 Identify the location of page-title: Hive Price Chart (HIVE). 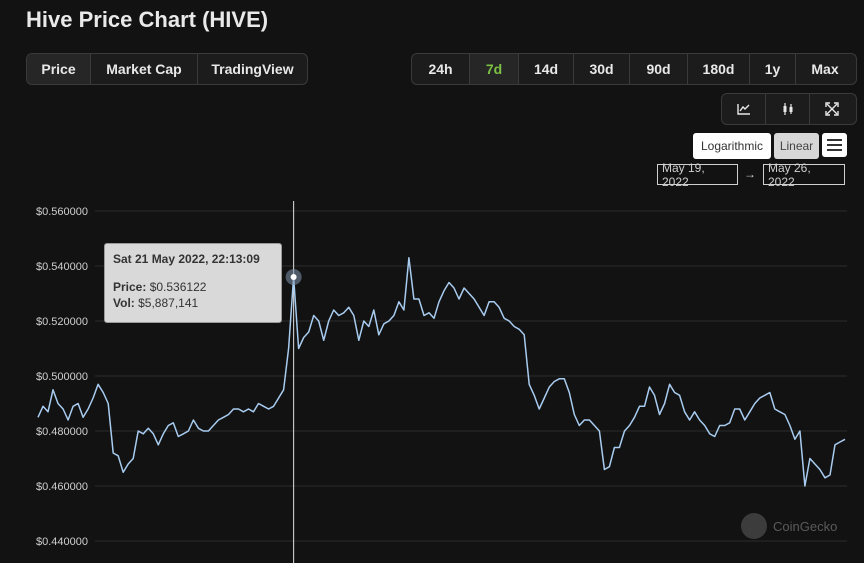
(147, 19).